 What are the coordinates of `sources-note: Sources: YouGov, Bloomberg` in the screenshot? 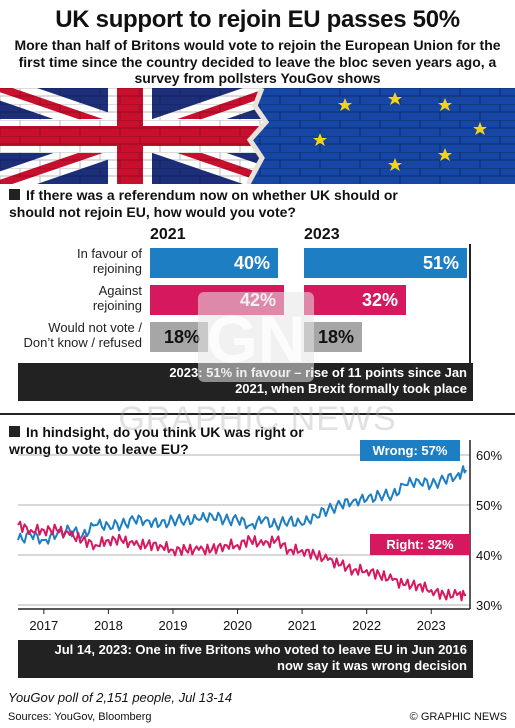 It's located at (80, 717).